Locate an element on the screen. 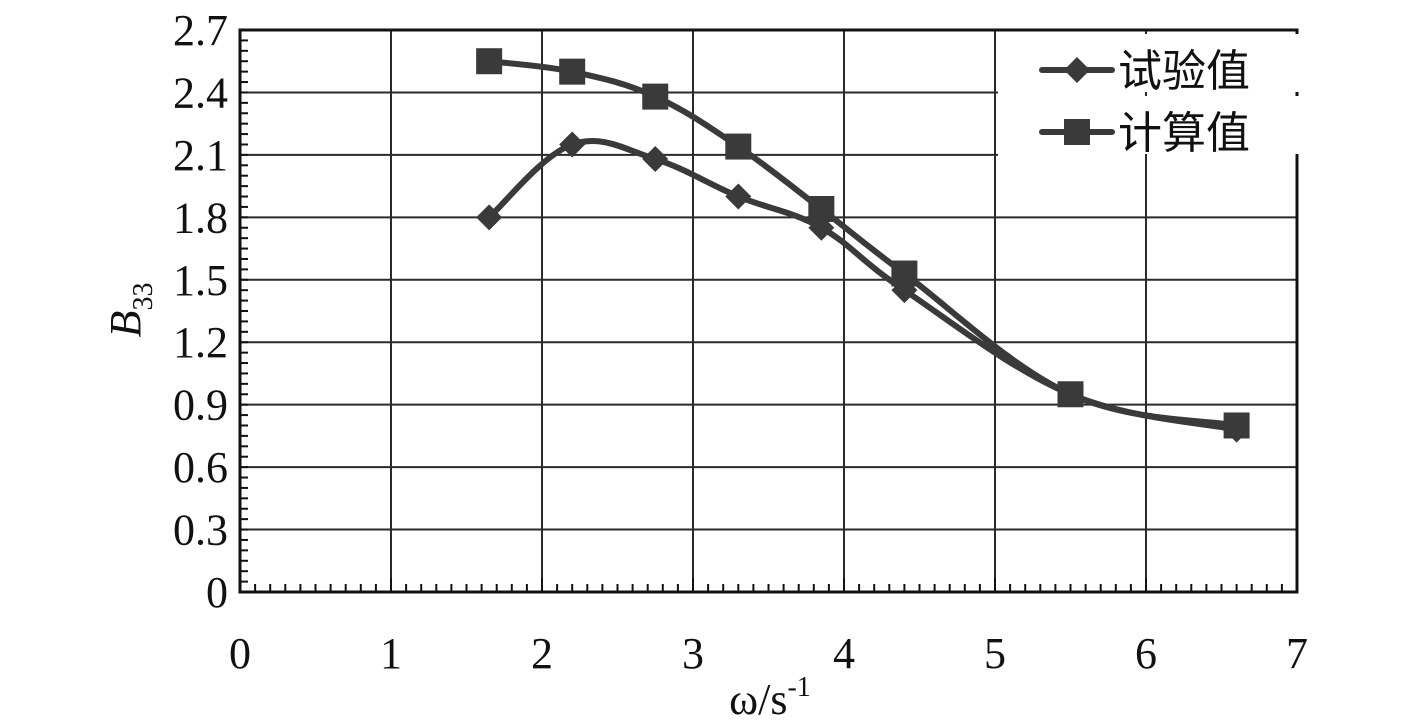 Image resolution: width=1417 pixels, height=722 pixels. x-tick-label: 7 is located at coordinates (1297, 653).